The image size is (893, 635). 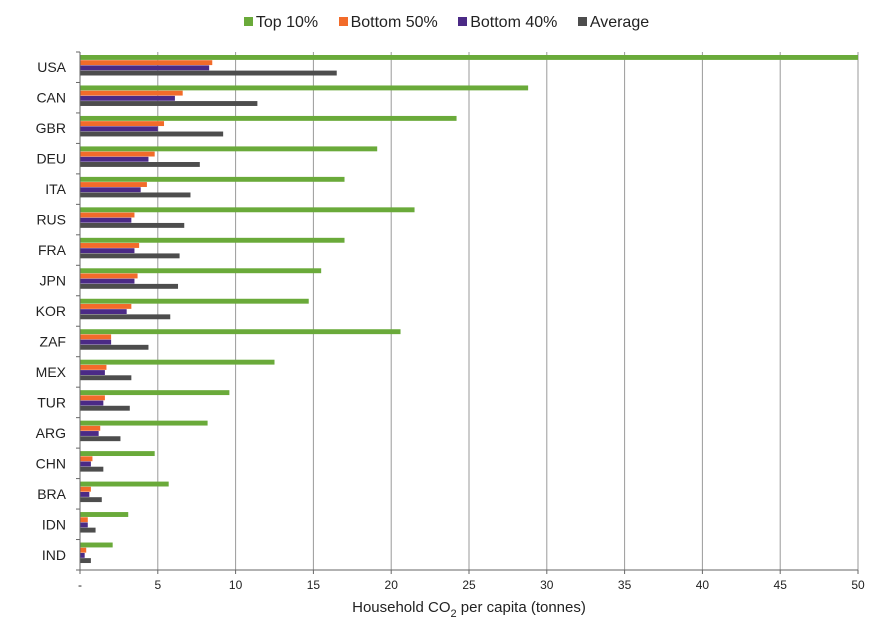 I want to click on category-label: DEU, so click(x=51, y=159).